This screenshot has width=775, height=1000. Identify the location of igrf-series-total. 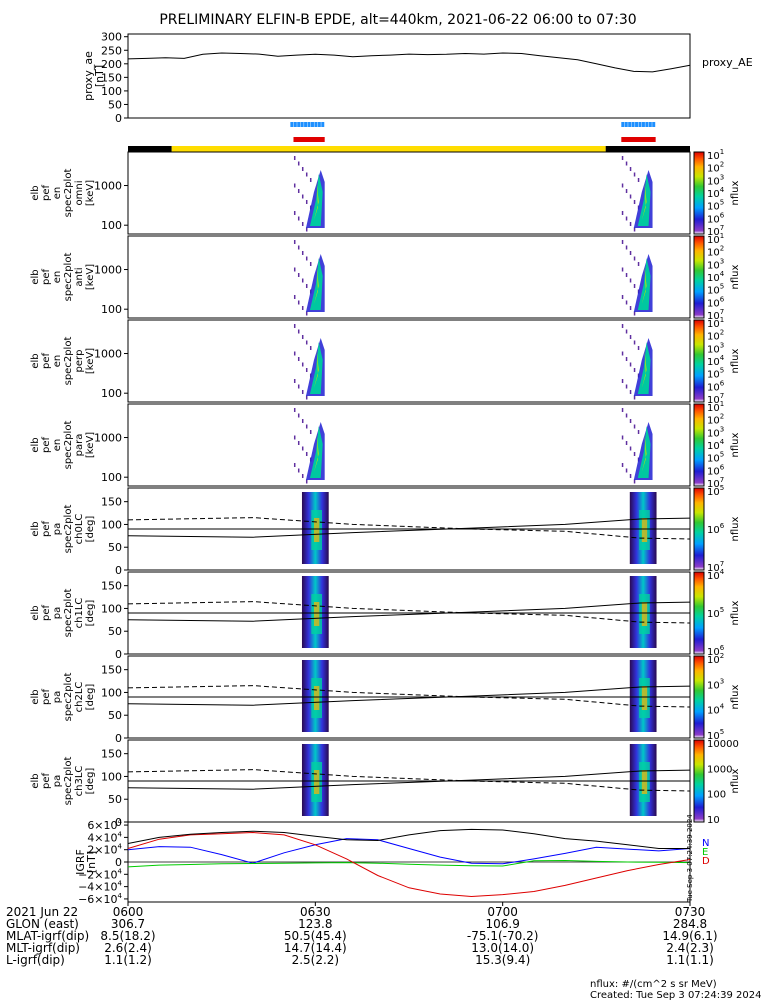
(408, 838).